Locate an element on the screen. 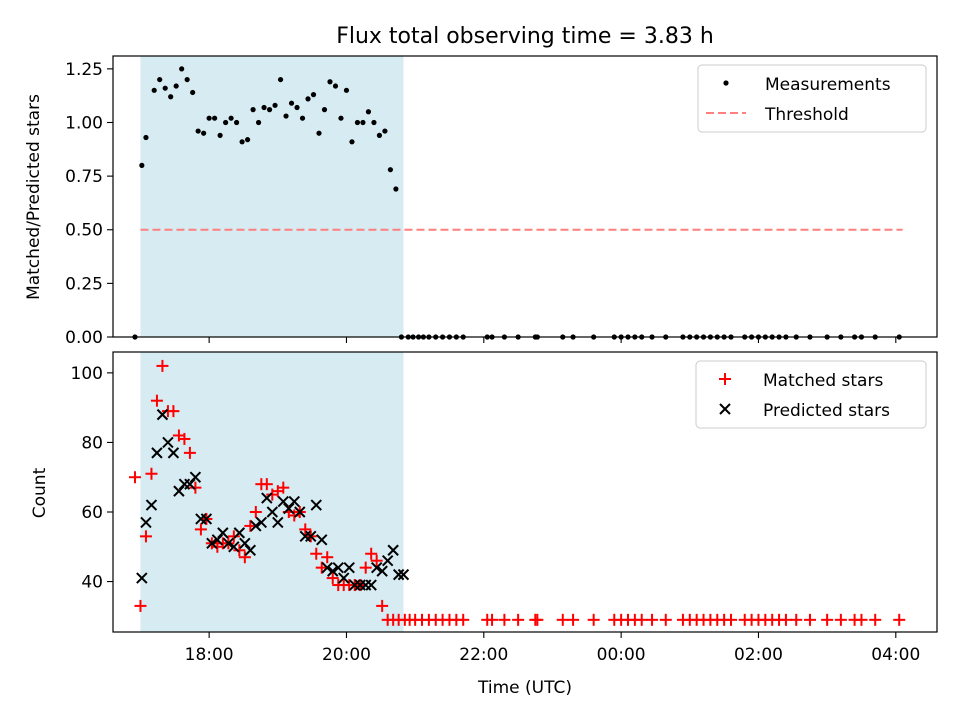 This screenshot has height=720, width=960. ratio-legend-box is located at coordinates (812, 98).